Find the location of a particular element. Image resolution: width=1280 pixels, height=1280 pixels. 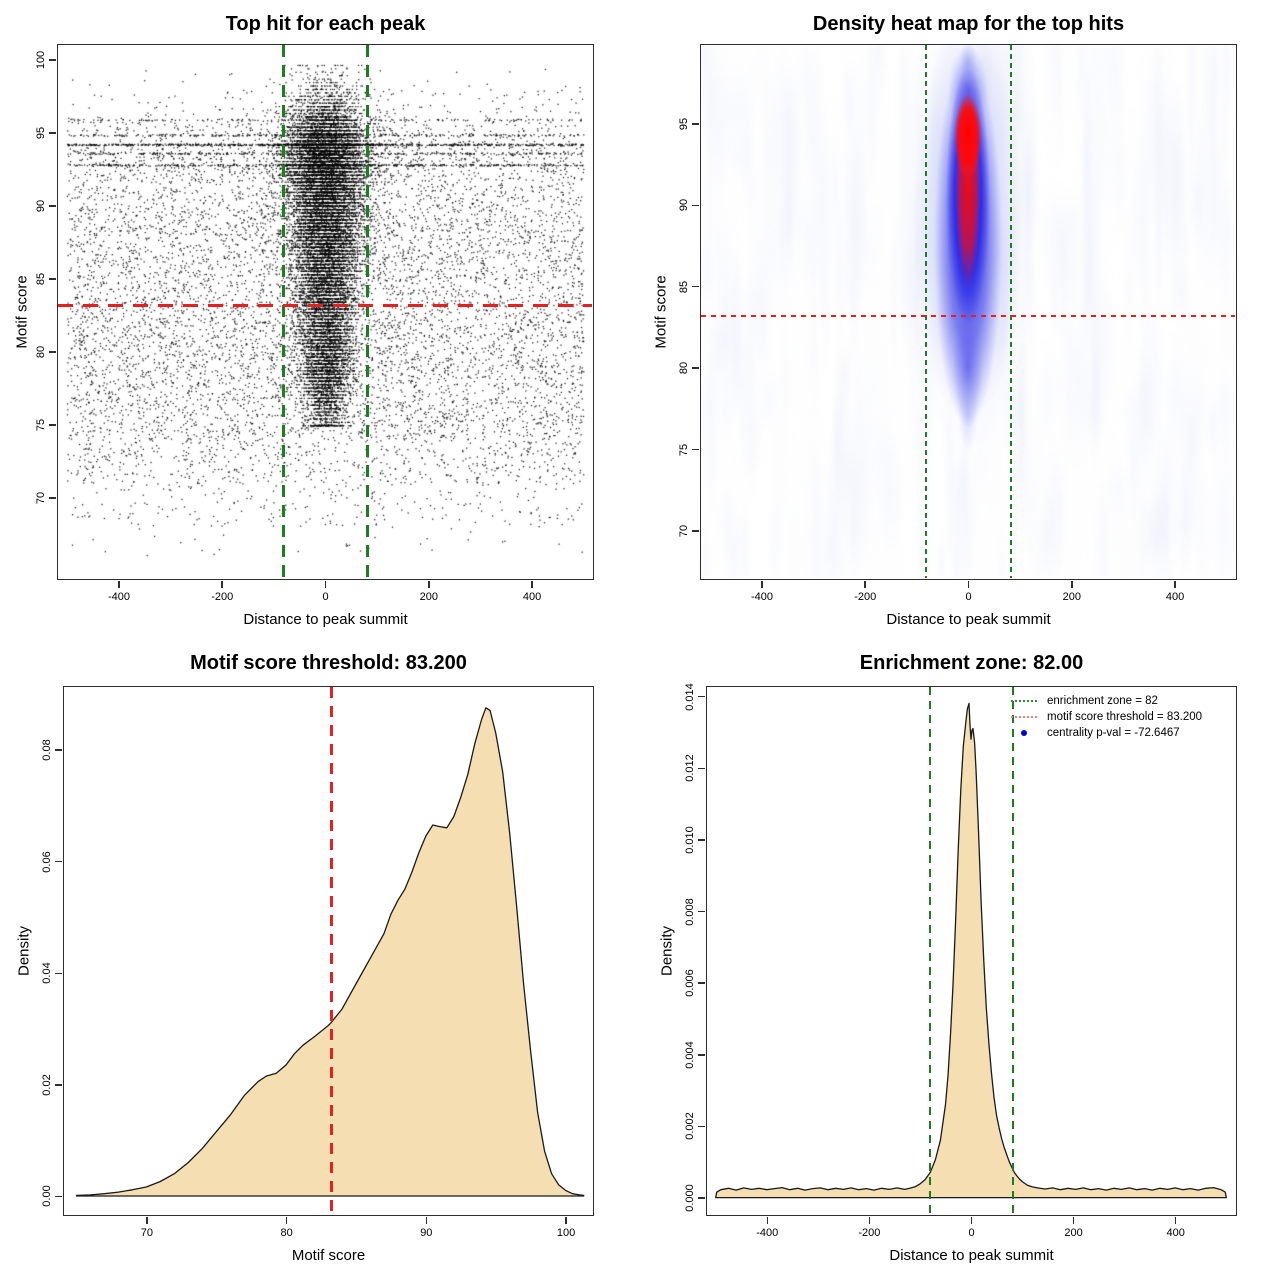

y-tick-label: 0.06 is located at coordinates (47, 862).